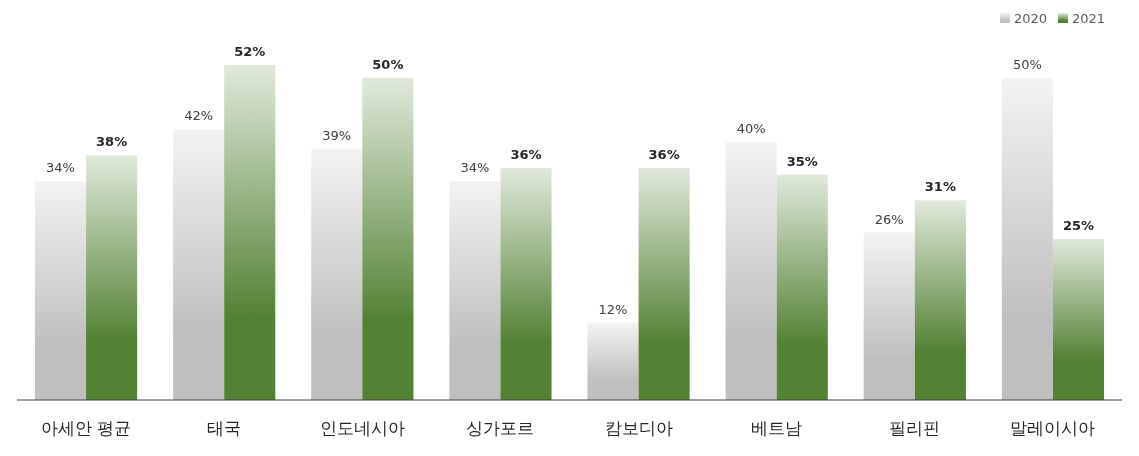 This screenshot has height=456, width=1139. Describe the element at coordinates (1078, 225) in the screenshot. I see `data-label: 25%` at that location.